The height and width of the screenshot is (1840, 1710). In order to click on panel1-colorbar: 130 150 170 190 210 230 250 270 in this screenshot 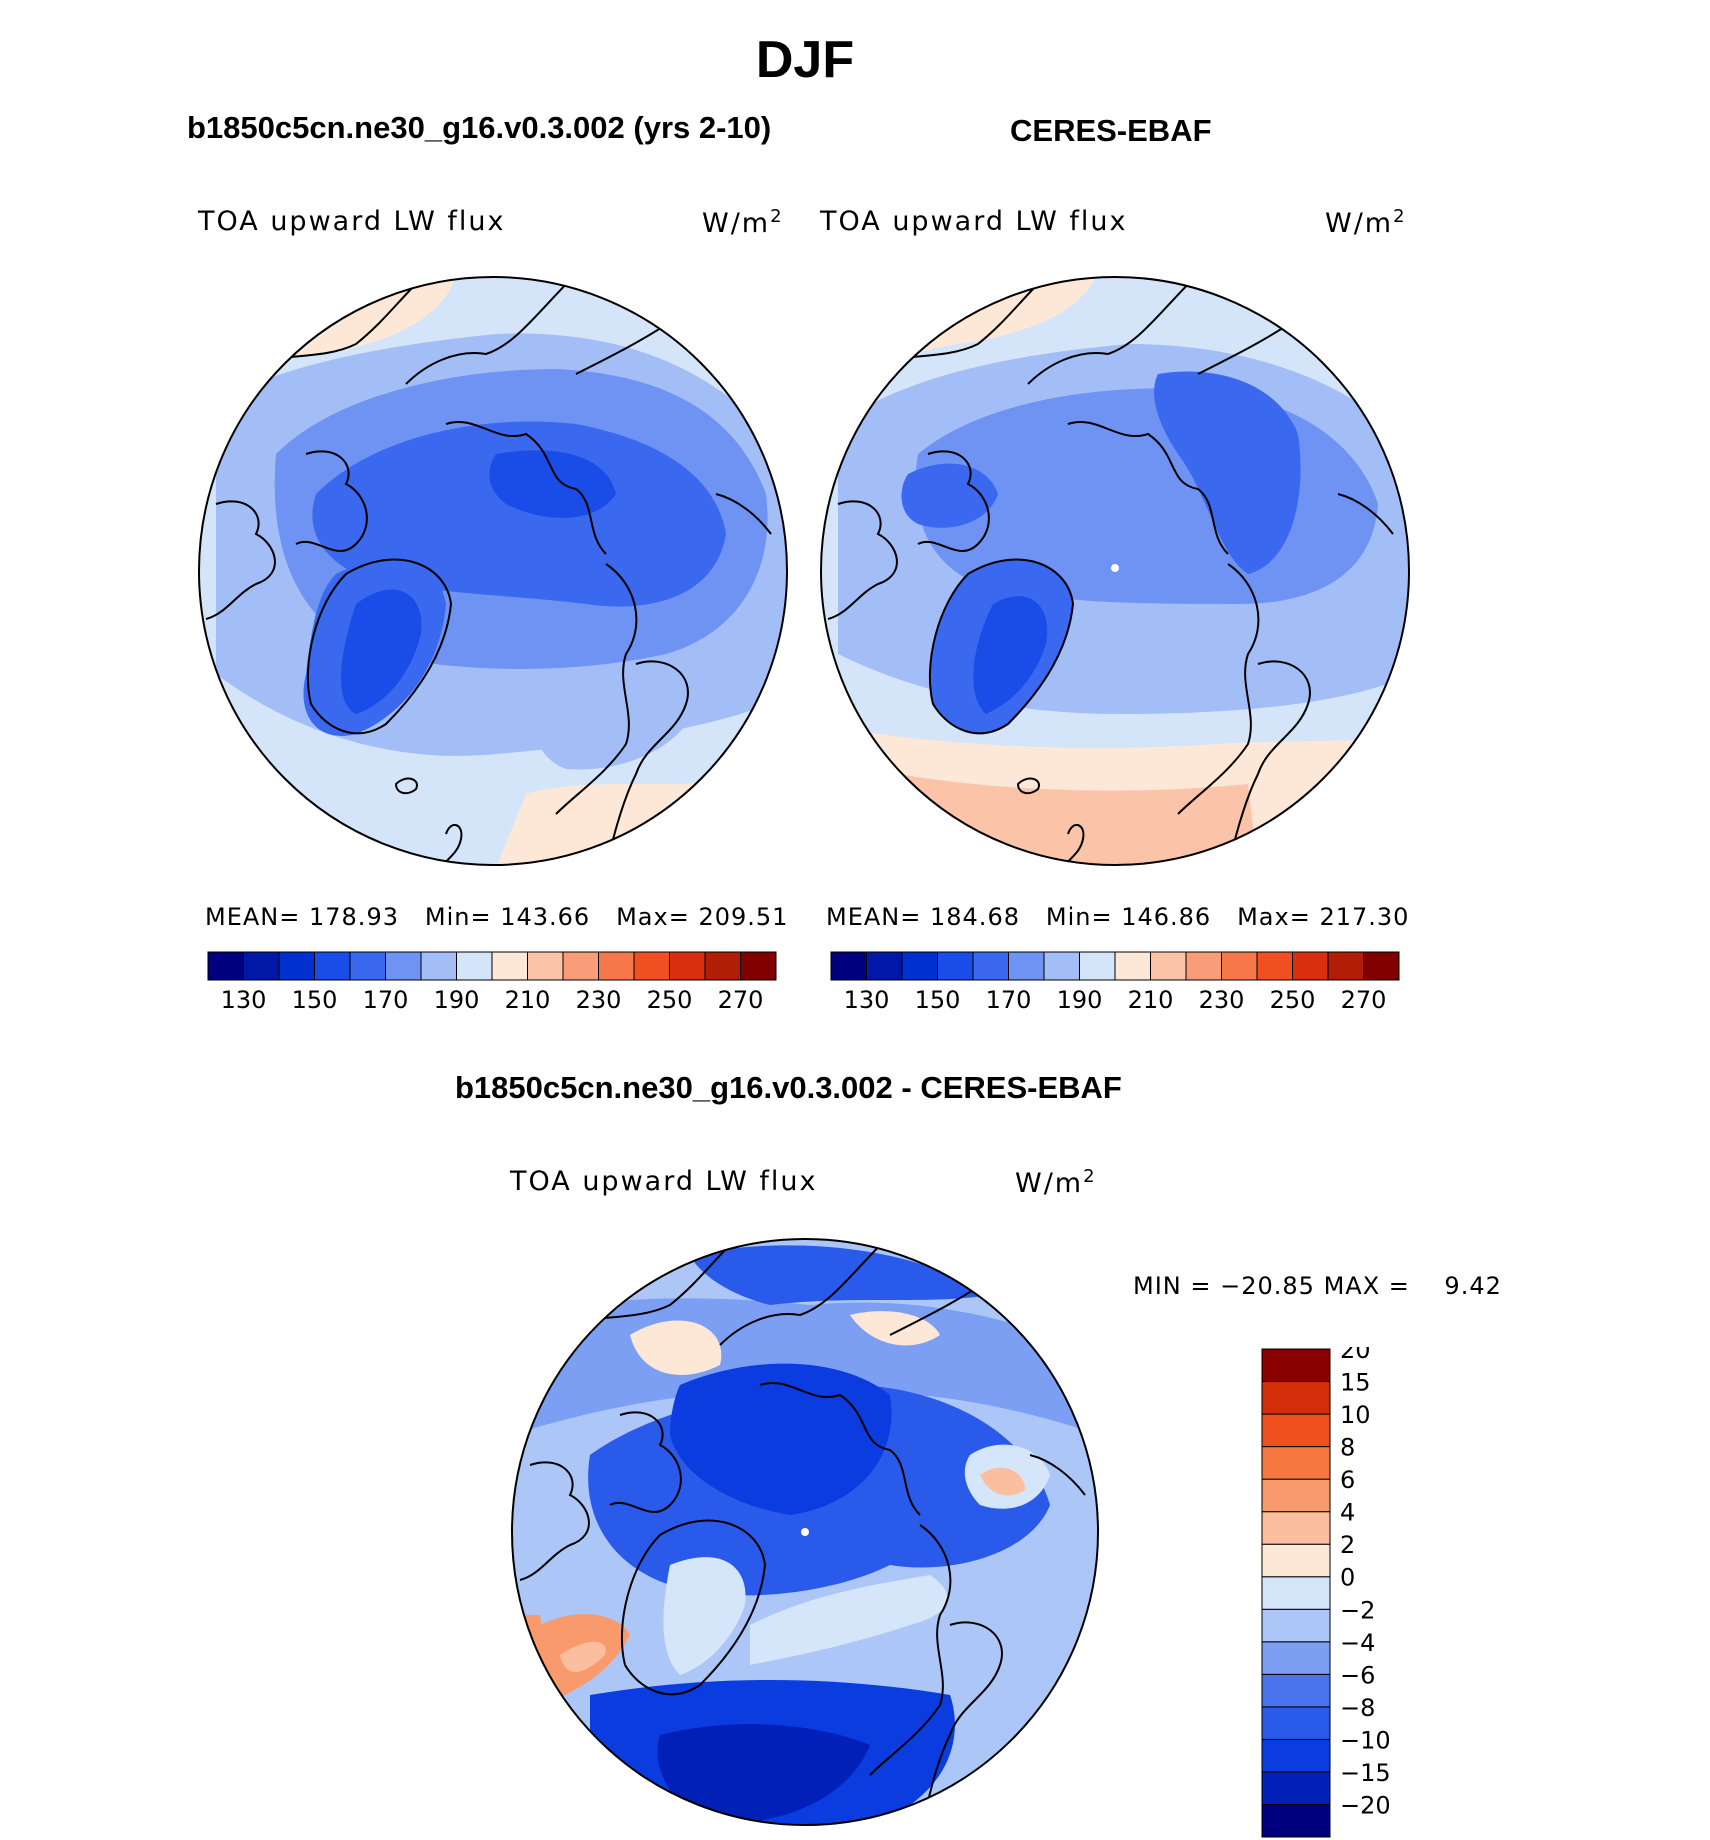, I will do `click(492, 980)`.